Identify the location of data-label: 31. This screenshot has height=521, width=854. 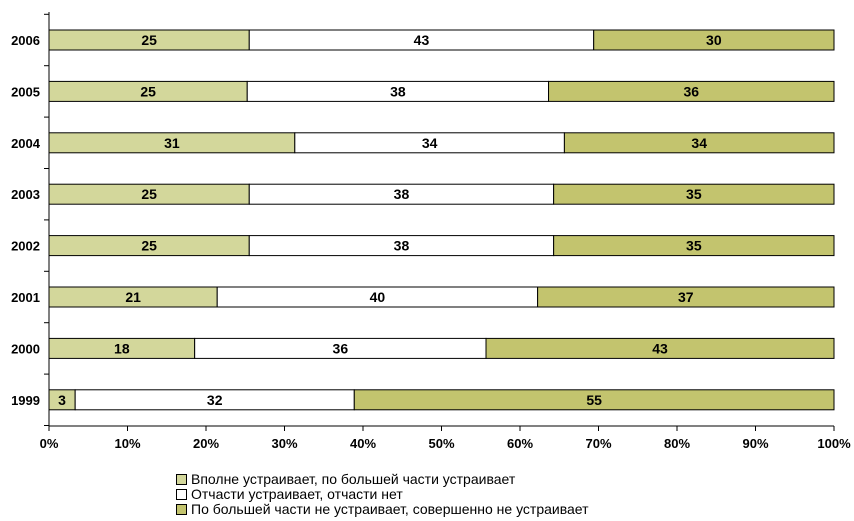
(172, 143).